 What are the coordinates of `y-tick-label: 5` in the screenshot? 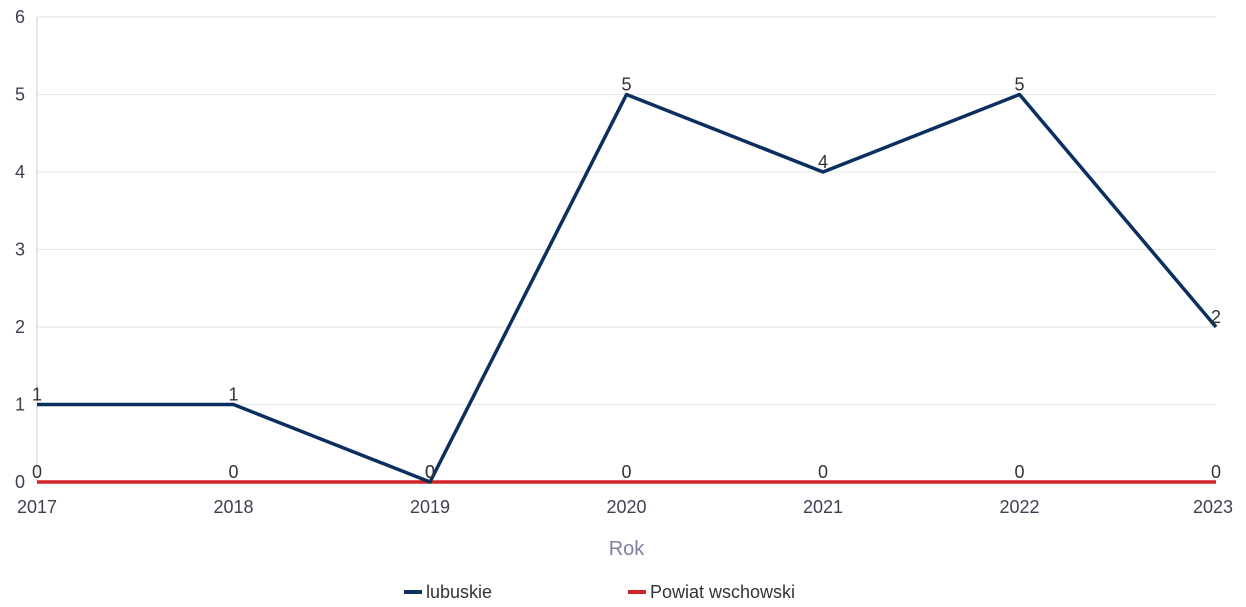 It's located at (20, 95).